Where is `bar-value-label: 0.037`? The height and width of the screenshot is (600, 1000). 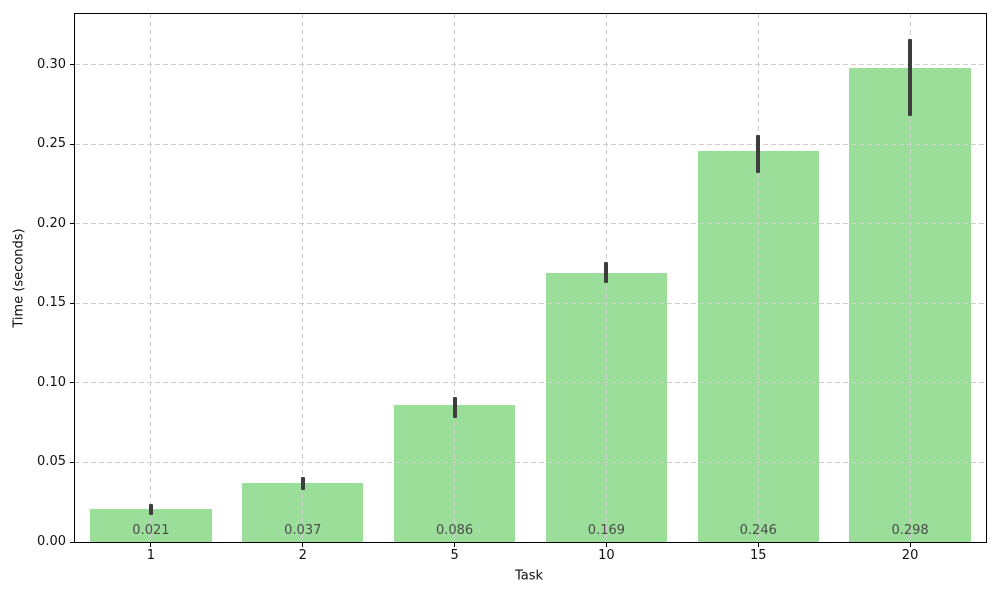 bar-value-label: 0.037 is located at coordinates (303, 530).